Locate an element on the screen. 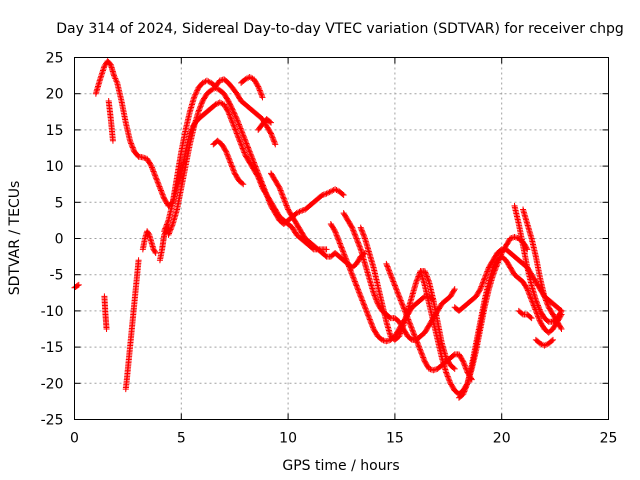 Image resolution: width=640 pixels, height=480 pixels. series-sat-x is located at coordinates (544, 342).